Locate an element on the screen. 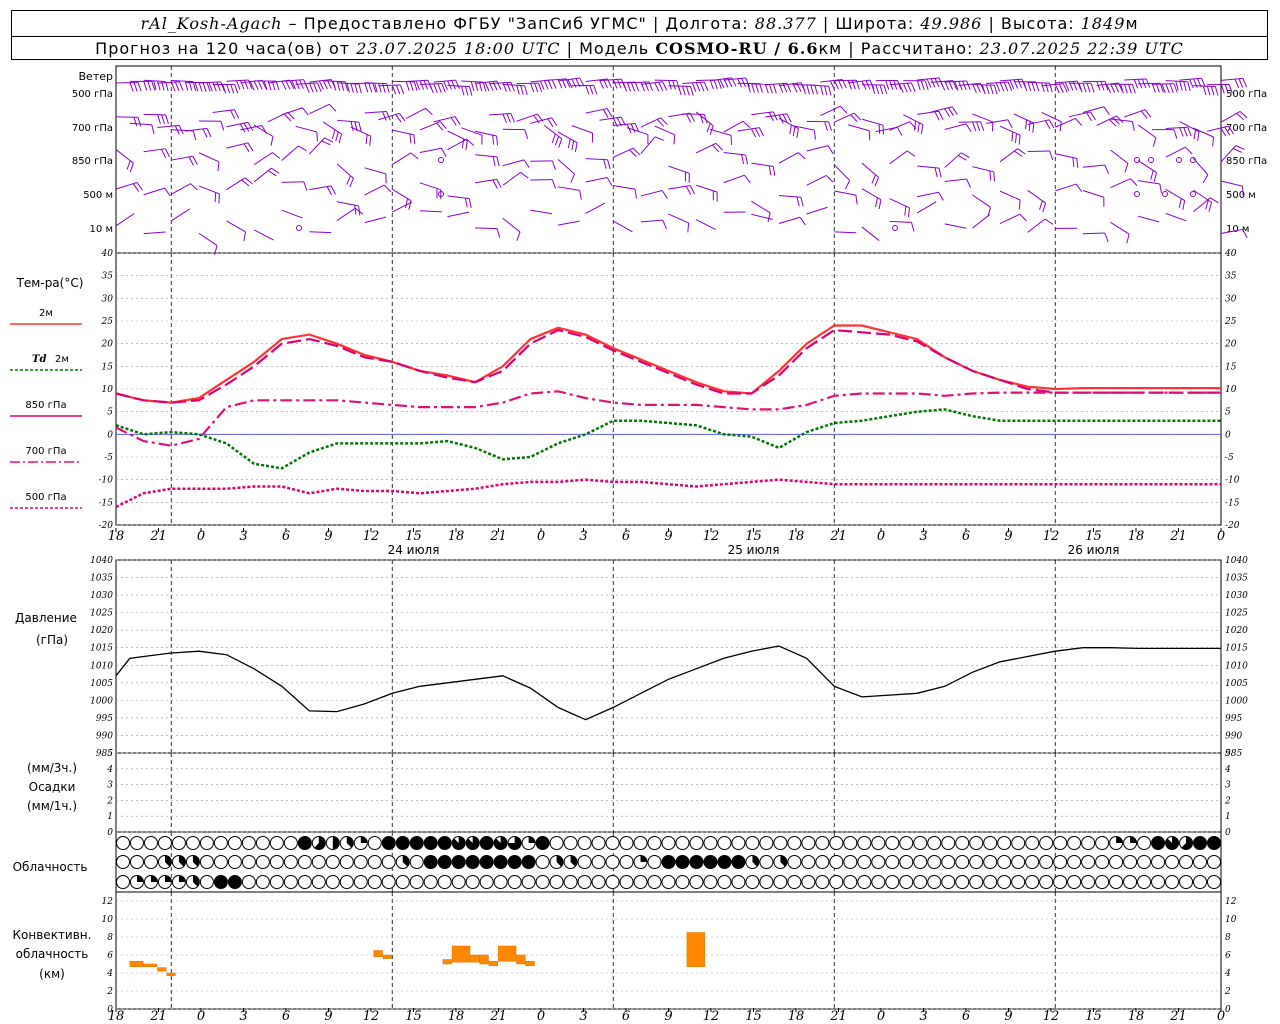 The image size is (1280, 1024). precip-ytick-left: 3 is located at coordinates (110, 786).